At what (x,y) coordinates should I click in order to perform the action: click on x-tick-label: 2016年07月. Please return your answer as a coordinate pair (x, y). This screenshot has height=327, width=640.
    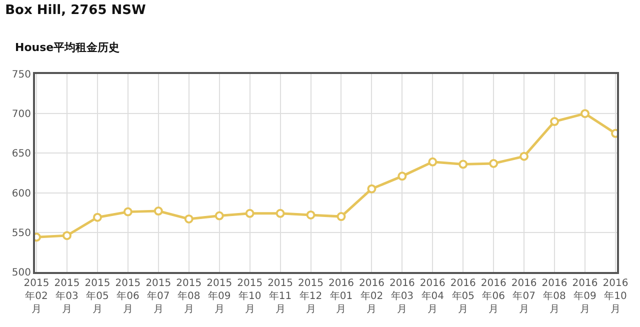
    Looking at the image, I should click on (524, 296).